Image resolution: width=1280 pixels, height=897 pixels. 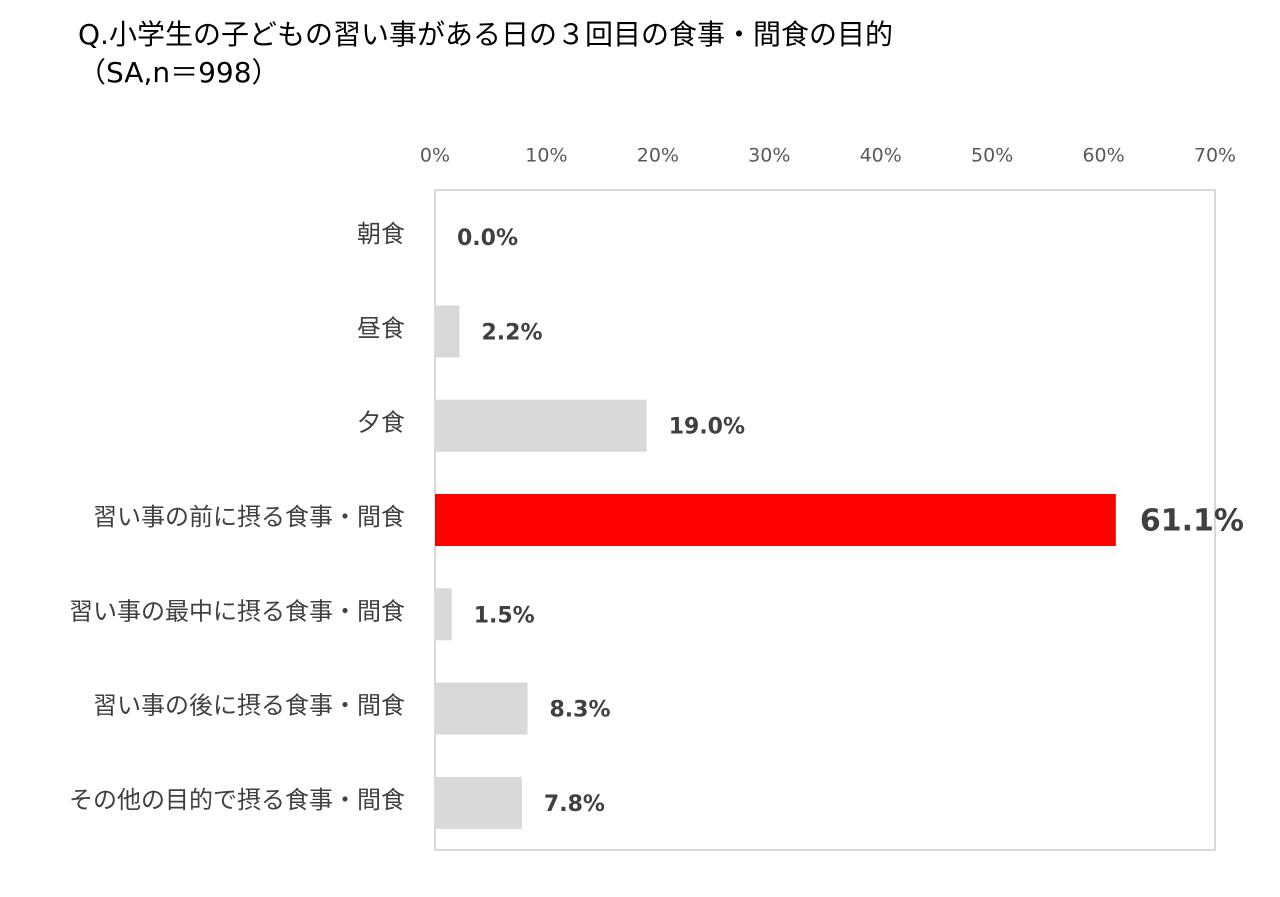 I want to click on x-tick-label: 60%, so click(x=1103, y=156).